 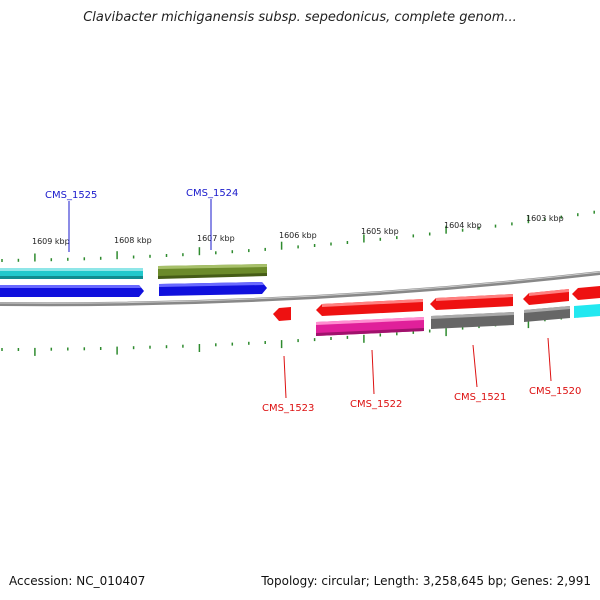 I want to click on gene-label-cms-1522: CMS_1522, so click(x=376, y=404).